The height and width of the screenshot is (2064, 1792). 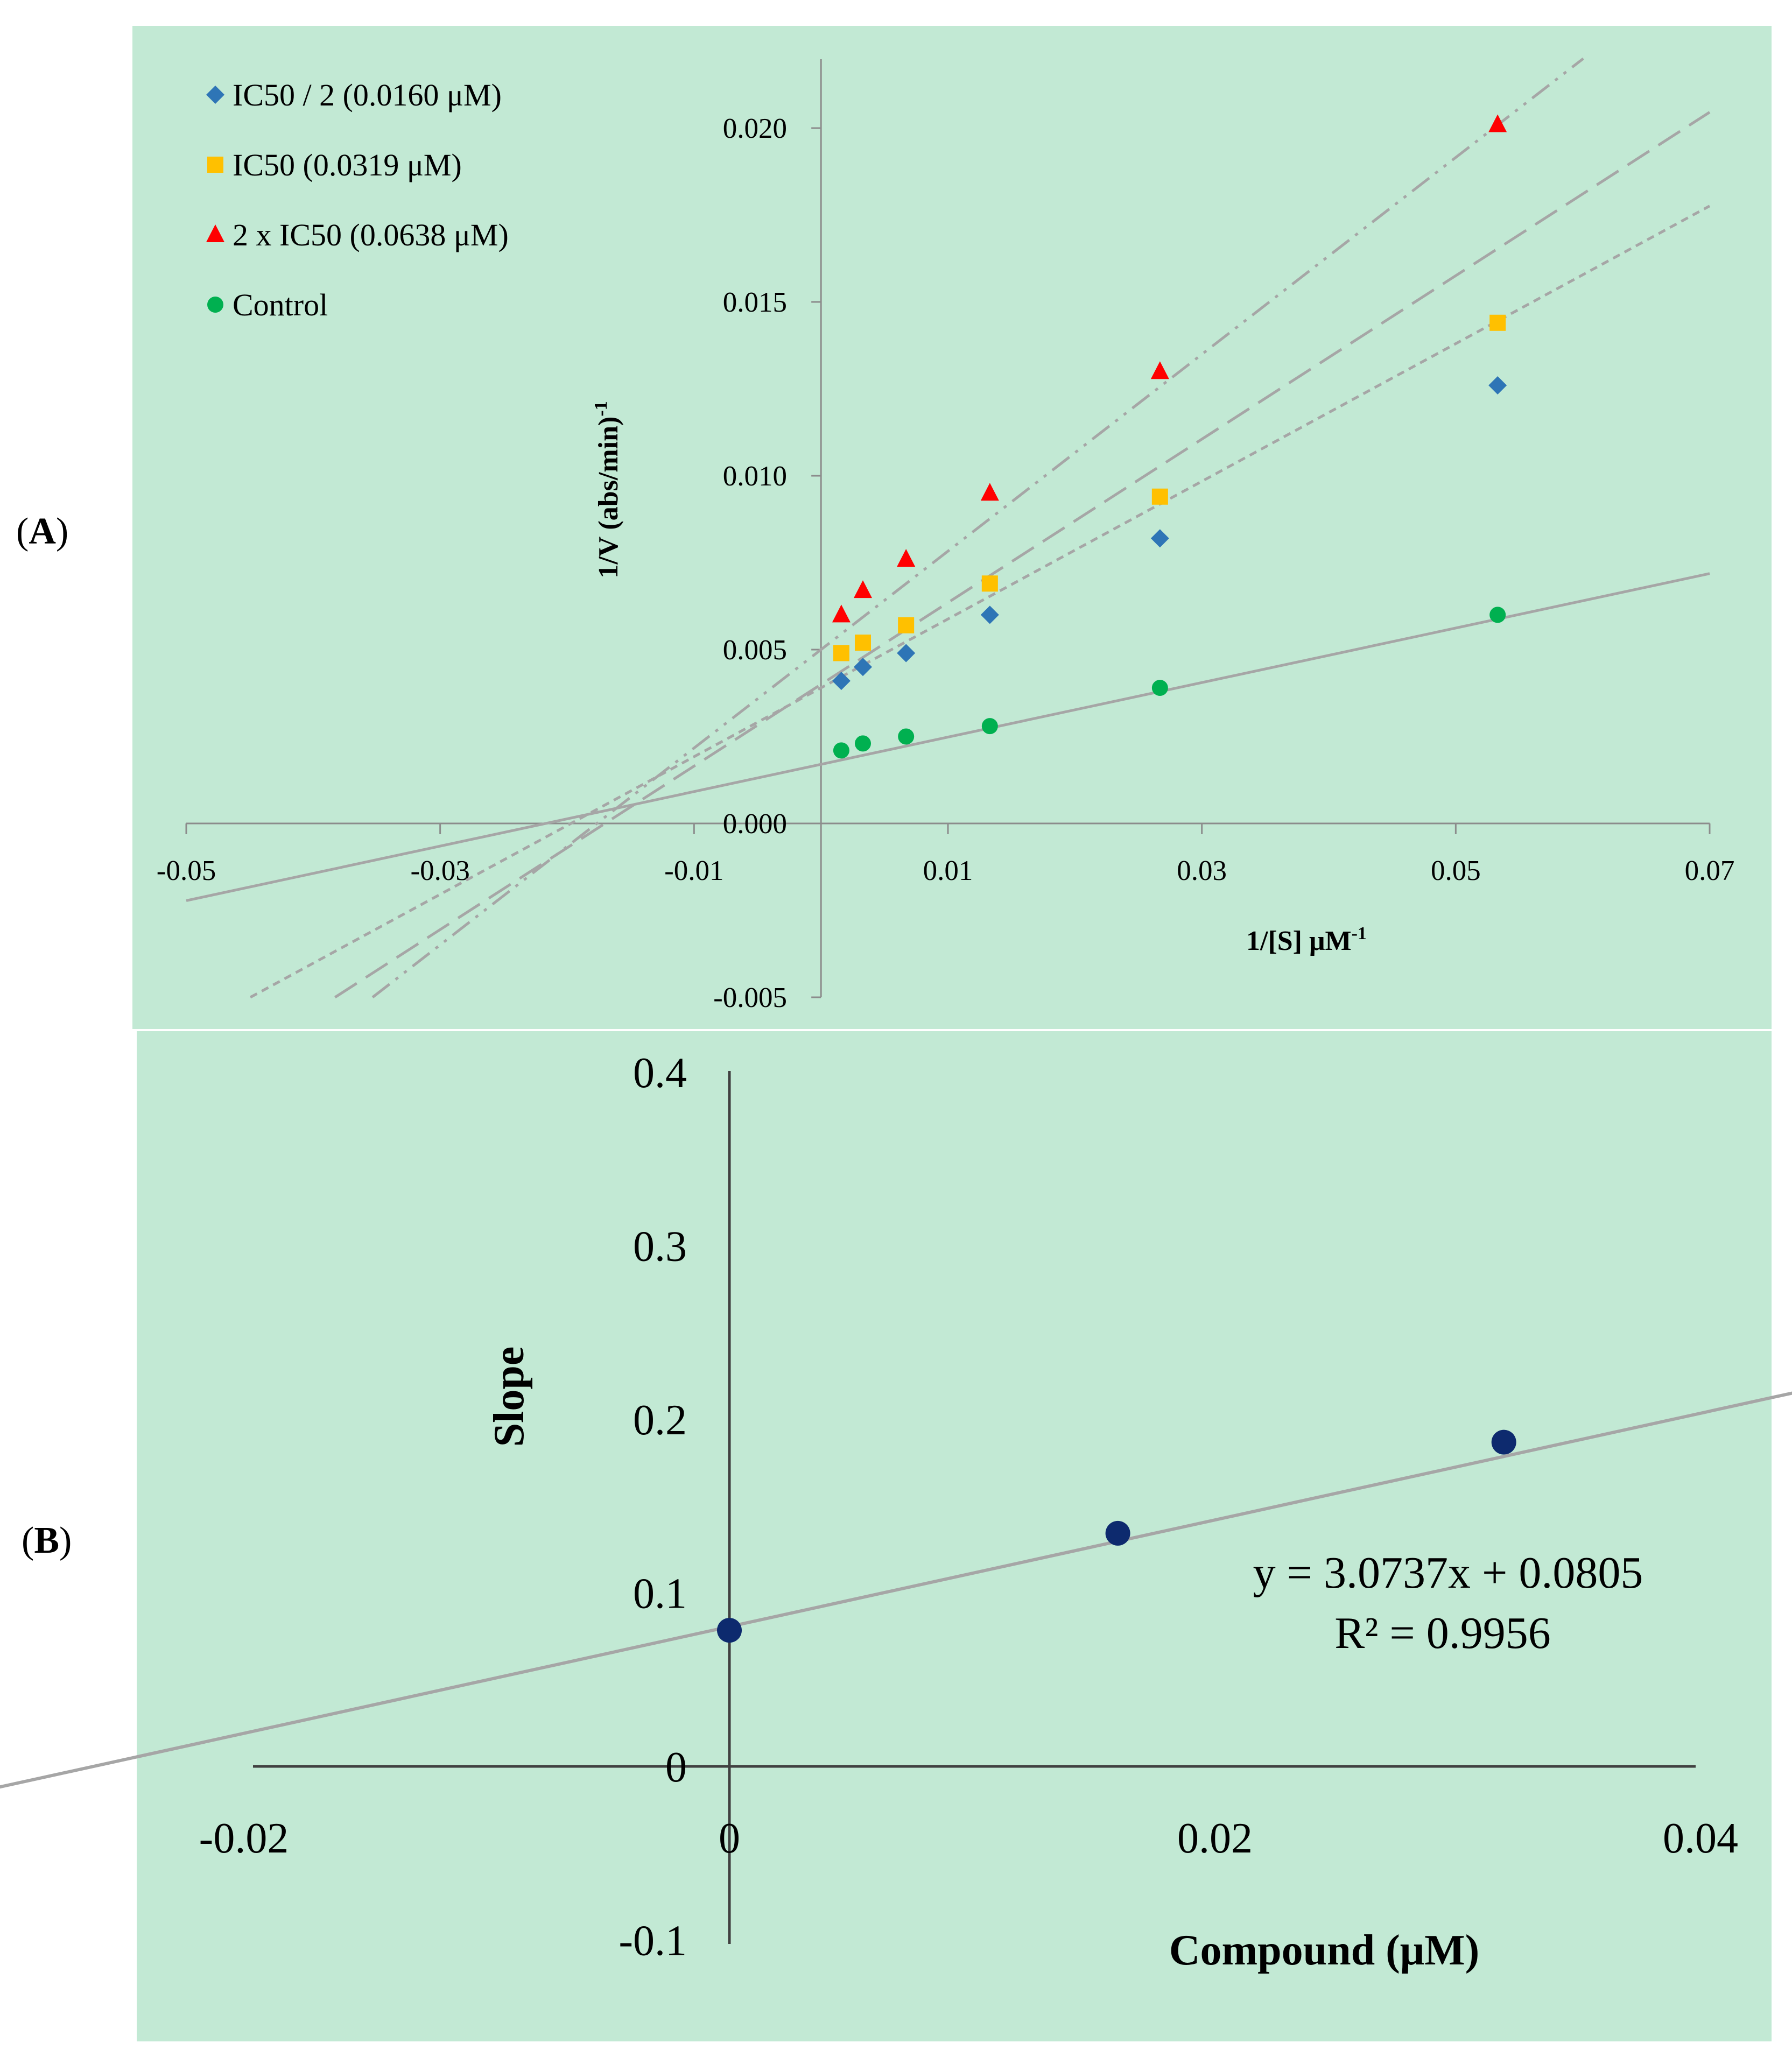 I want to click on panel-b-points, so click(x=1116, y=1536).